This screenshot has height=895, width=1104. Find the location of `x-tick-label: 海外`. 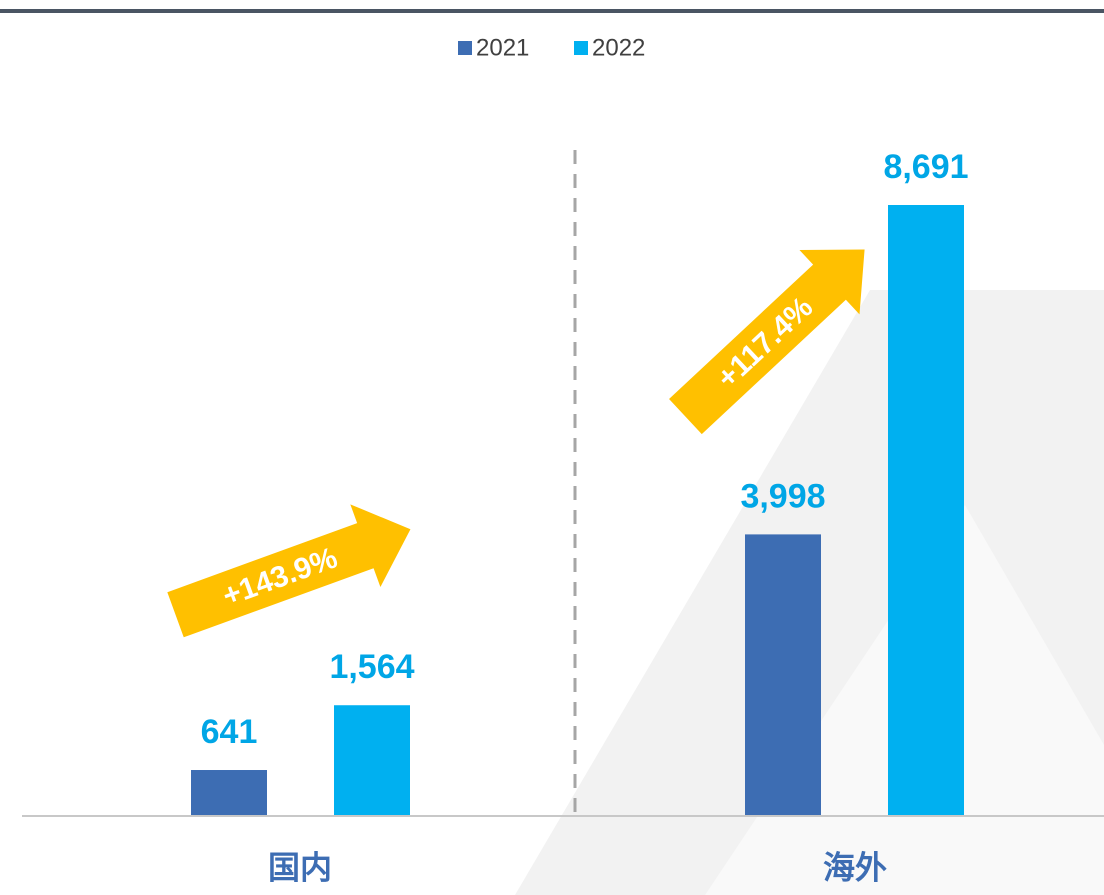

x-tick-label: 海外 is located at coordinates (855, 867).